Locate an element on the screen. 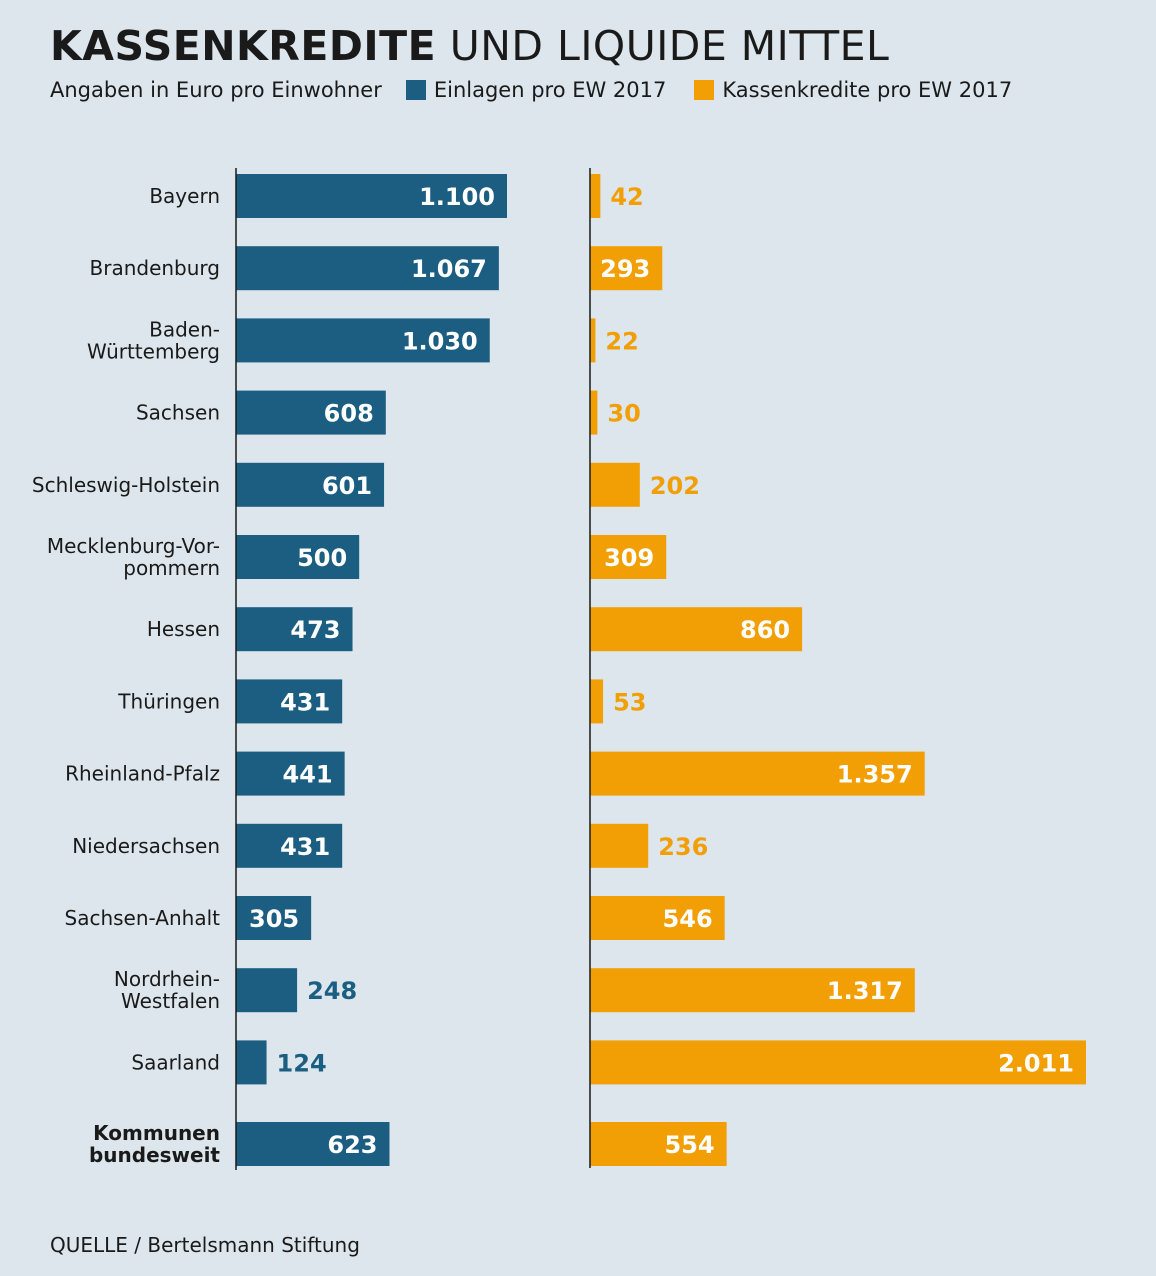 The height and width of the screenshot is (1276, 1156). value-label-kassenkredite: 202 is located at coordinates (675, 486).